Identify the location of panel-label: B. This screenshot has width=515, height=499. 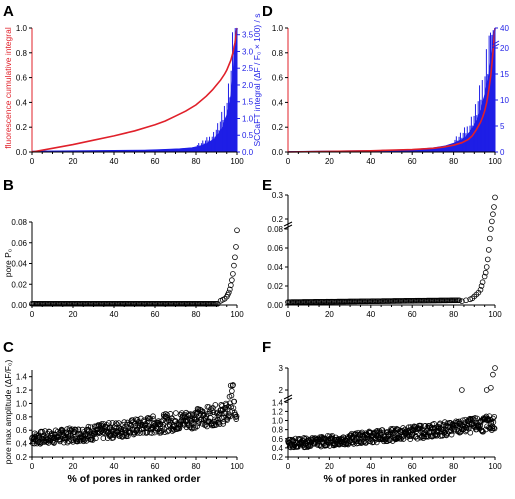
(8, 185).